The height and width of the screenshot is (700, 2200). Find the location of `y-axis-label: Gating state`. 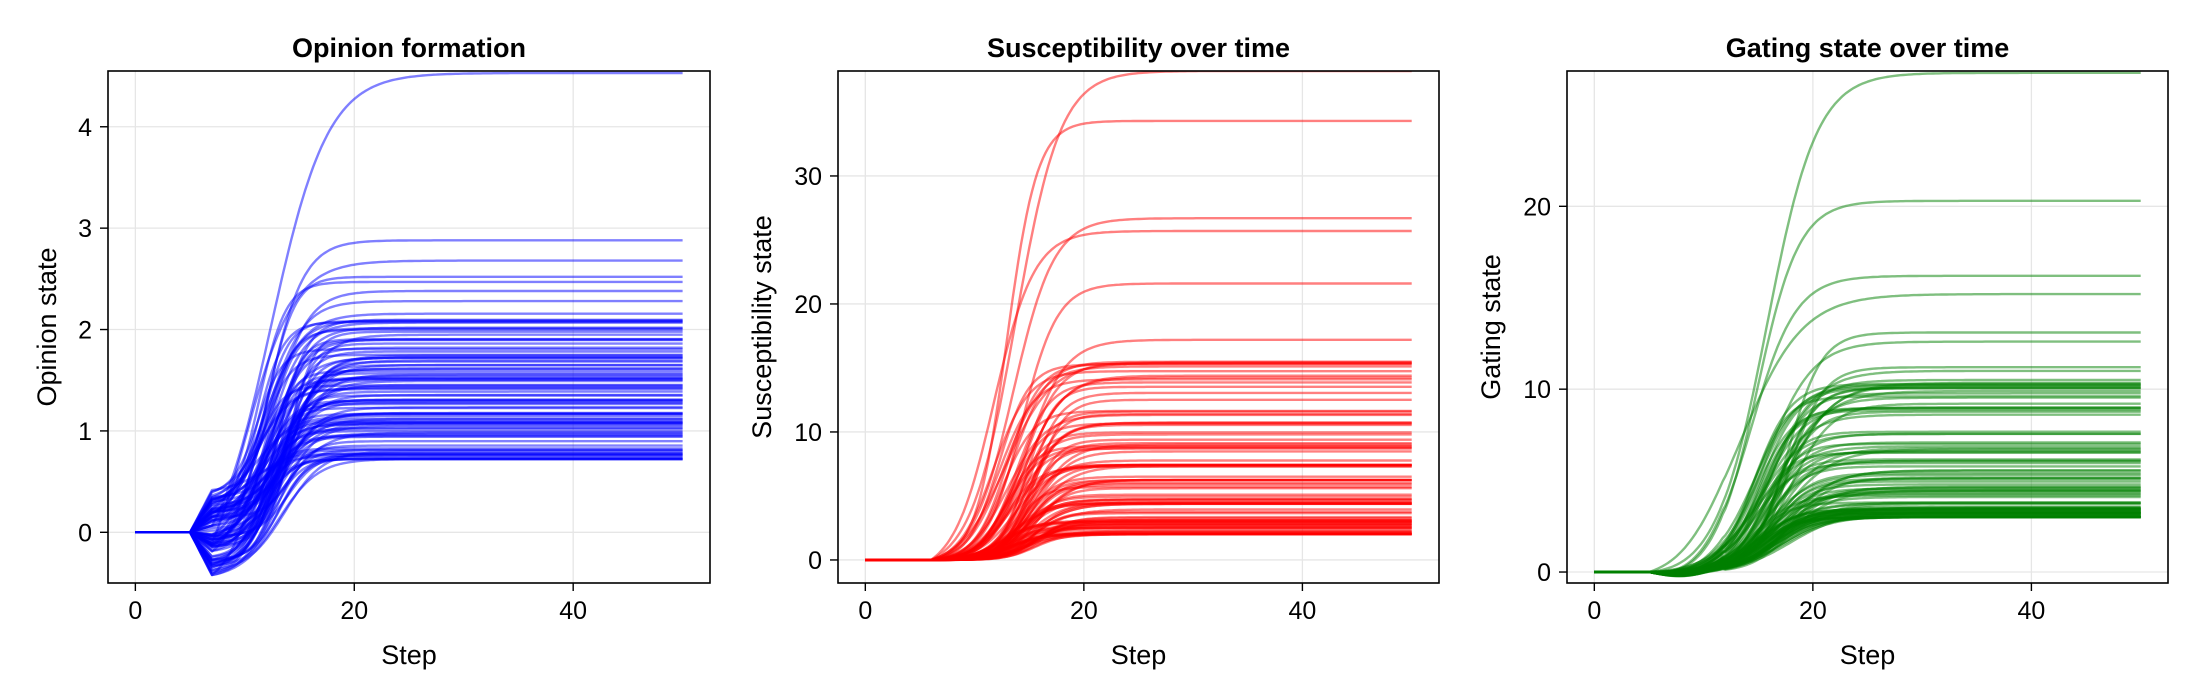

y-axis-label: Gating state is located at coordinates (1491, 327).